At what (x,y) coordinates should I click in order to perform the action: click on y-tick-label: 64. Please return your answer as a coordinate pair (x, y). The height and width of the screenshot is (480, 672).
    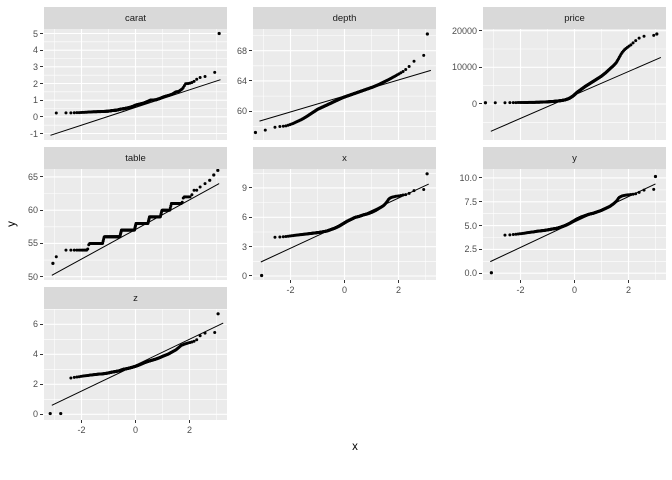
    Looking at the image, I should click on (241, 80).